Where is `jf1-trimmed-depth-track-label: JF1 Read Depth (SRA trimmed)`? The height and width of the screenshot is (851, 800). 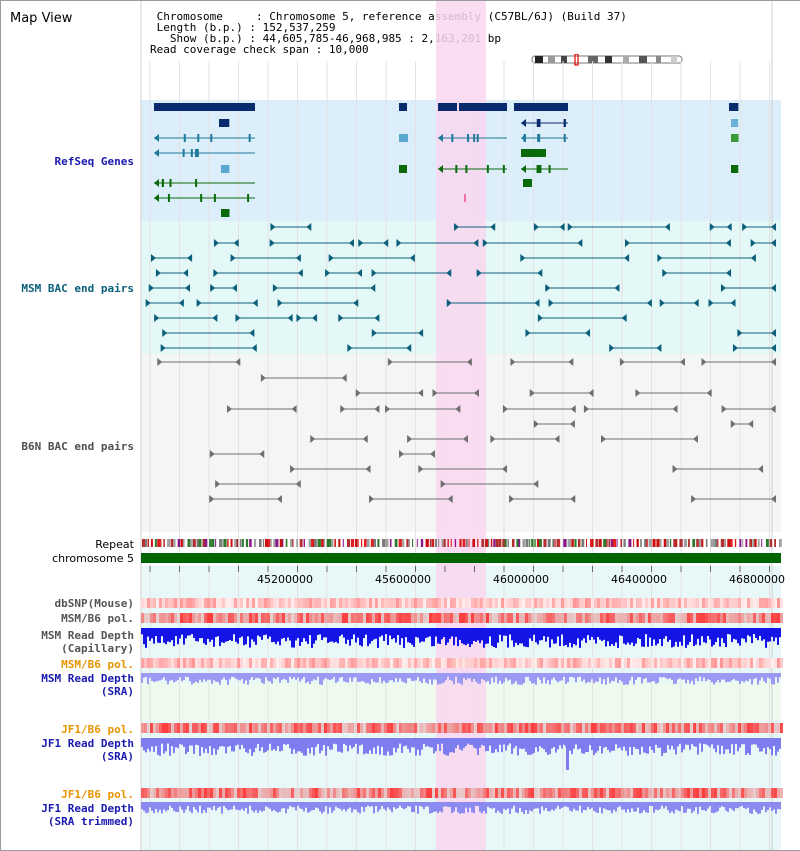
jf1-trimmed-depth-track-label: JF1 Read Depth (SRA trimmed) is located at coordinates (87, 815).